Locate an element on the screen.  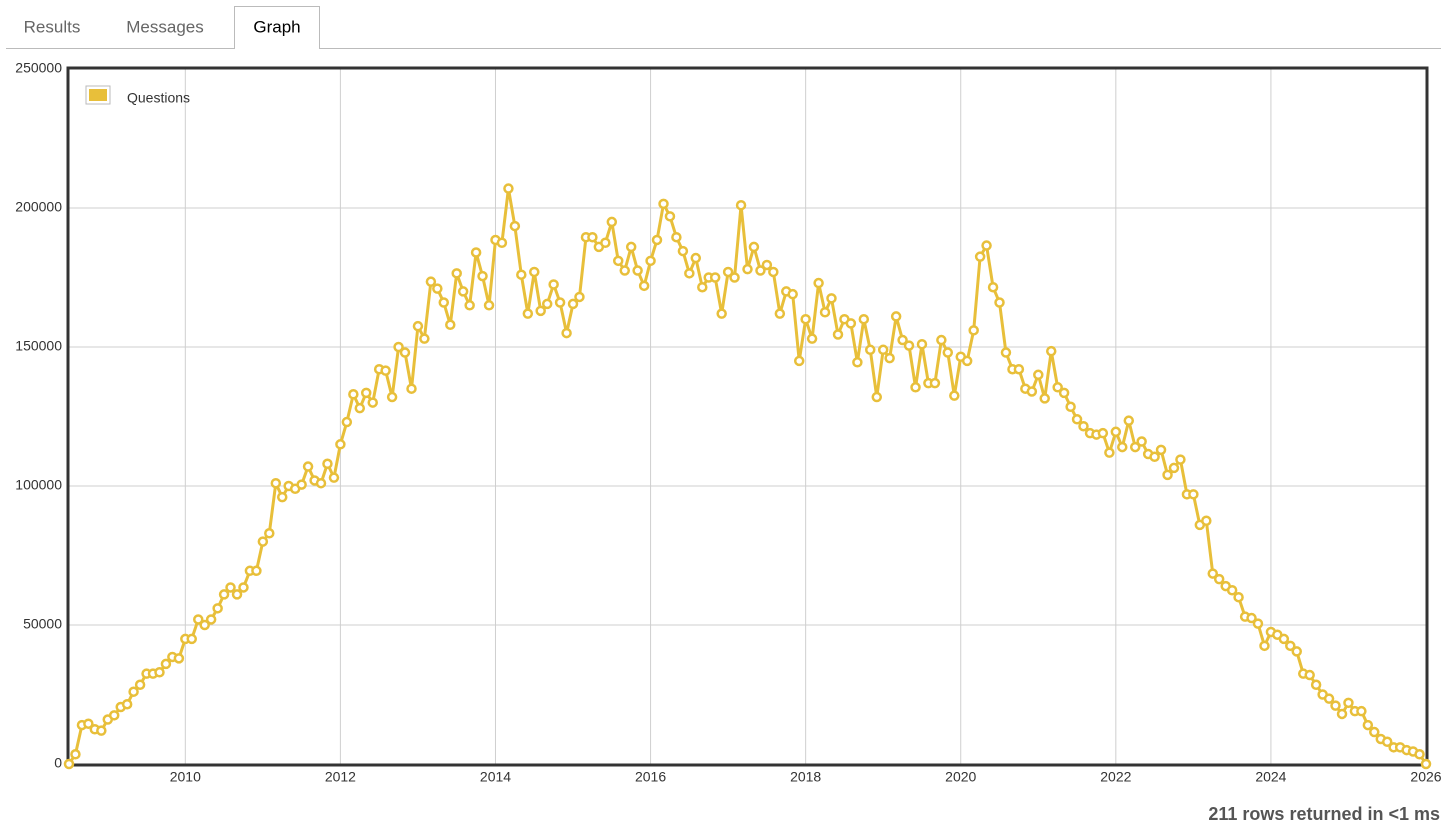
x-tick-label: 2022 is located at coordinates (1115, 777).